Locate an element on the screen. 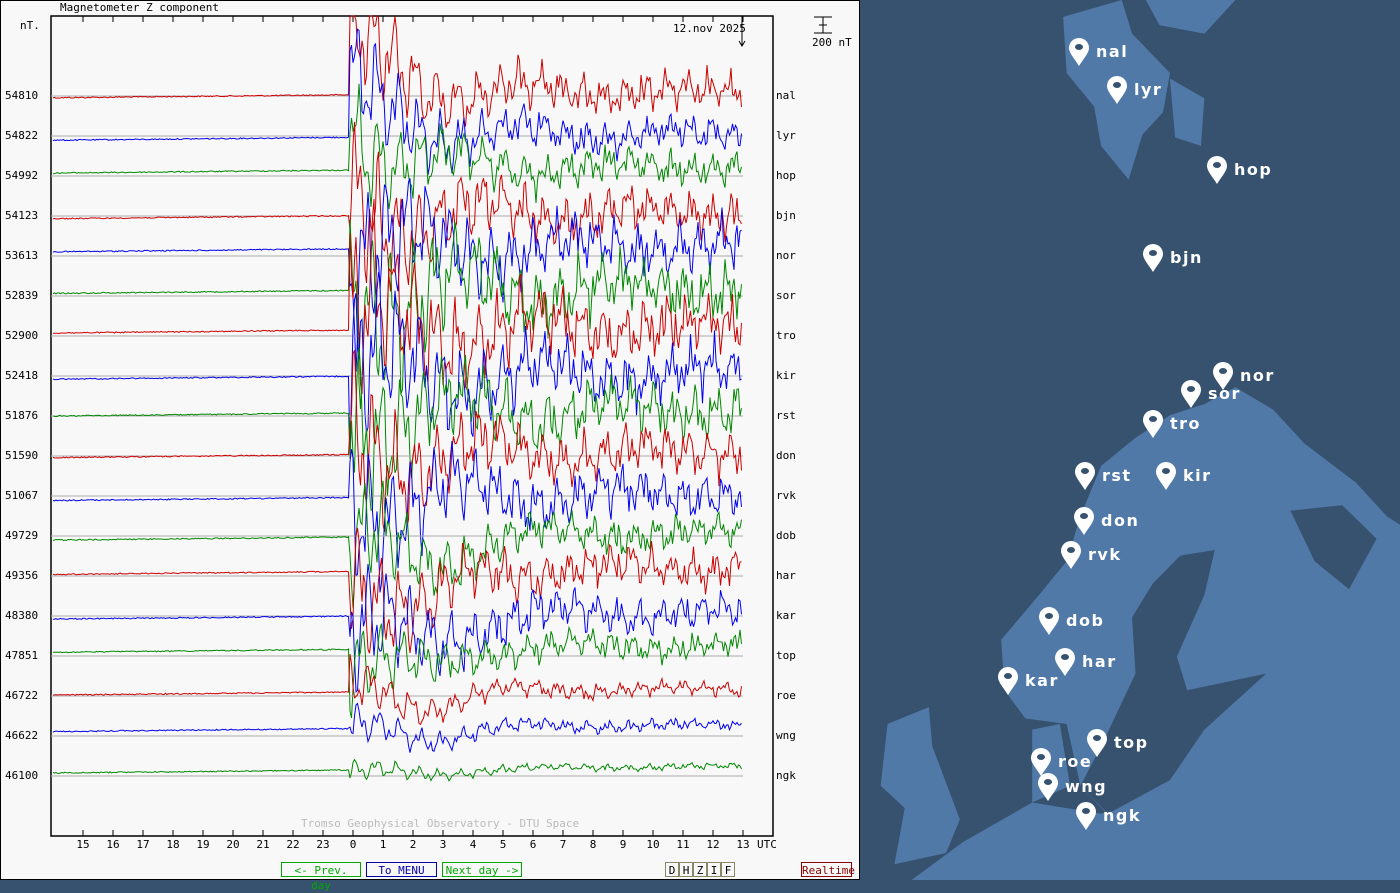 The width and height of the screenshot is (1400, 893). great-britain is located at coordinates (920, 786).